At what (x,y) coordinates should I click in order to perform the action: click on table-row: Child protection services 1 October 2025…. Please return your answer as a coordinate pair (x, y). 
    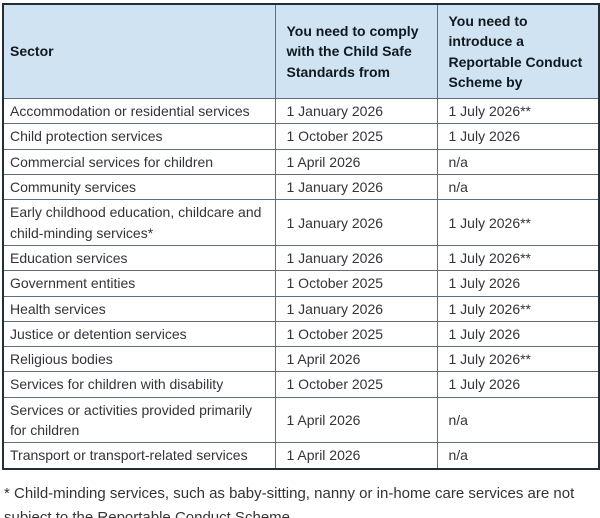
    Looking at the image, I should click on (301, 136).